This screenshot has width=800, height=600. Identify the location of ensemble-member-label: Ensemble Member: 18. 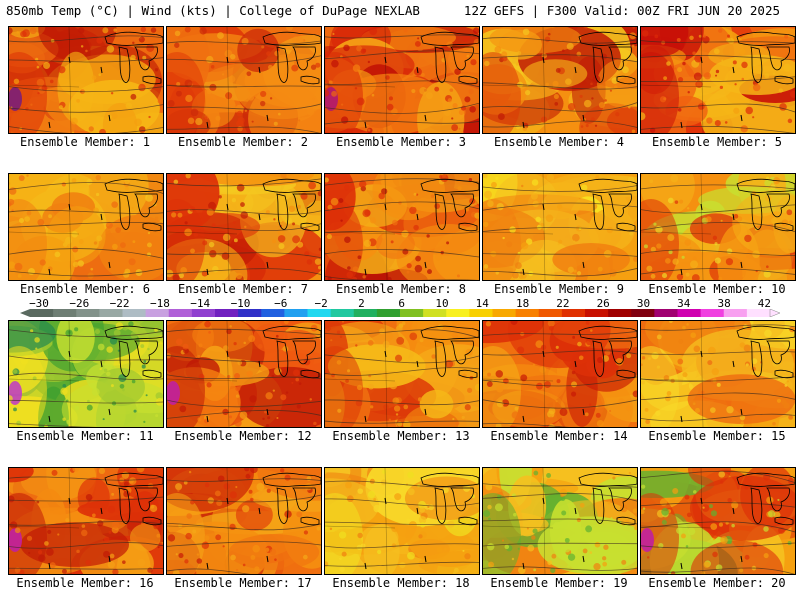
(401, 583).